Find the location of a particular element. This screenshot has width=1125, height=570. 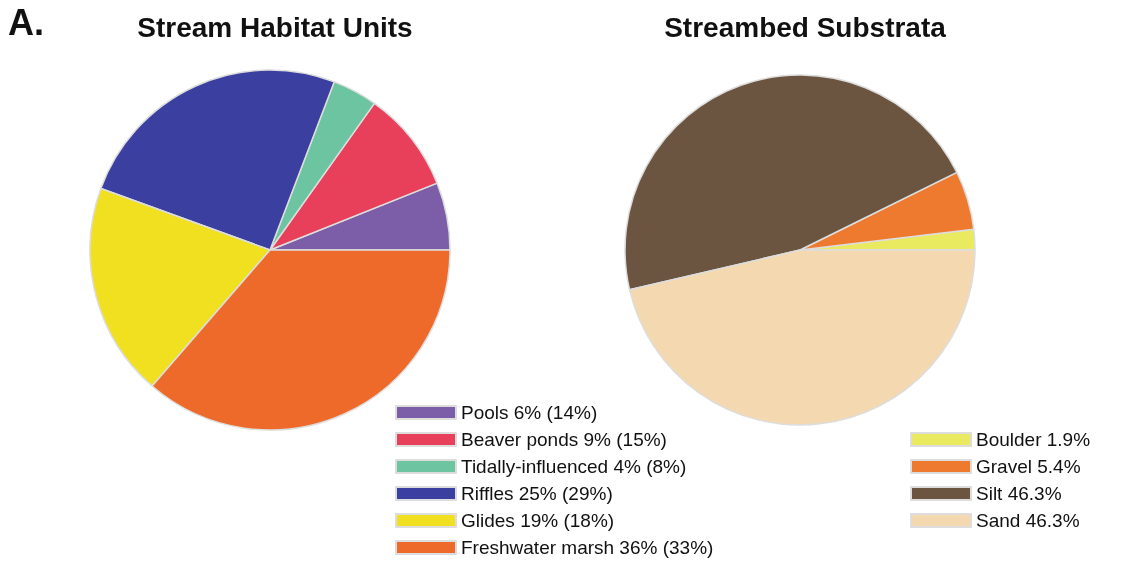

legend-label: Sand 46.3% is located at coordinates (1028, 520).